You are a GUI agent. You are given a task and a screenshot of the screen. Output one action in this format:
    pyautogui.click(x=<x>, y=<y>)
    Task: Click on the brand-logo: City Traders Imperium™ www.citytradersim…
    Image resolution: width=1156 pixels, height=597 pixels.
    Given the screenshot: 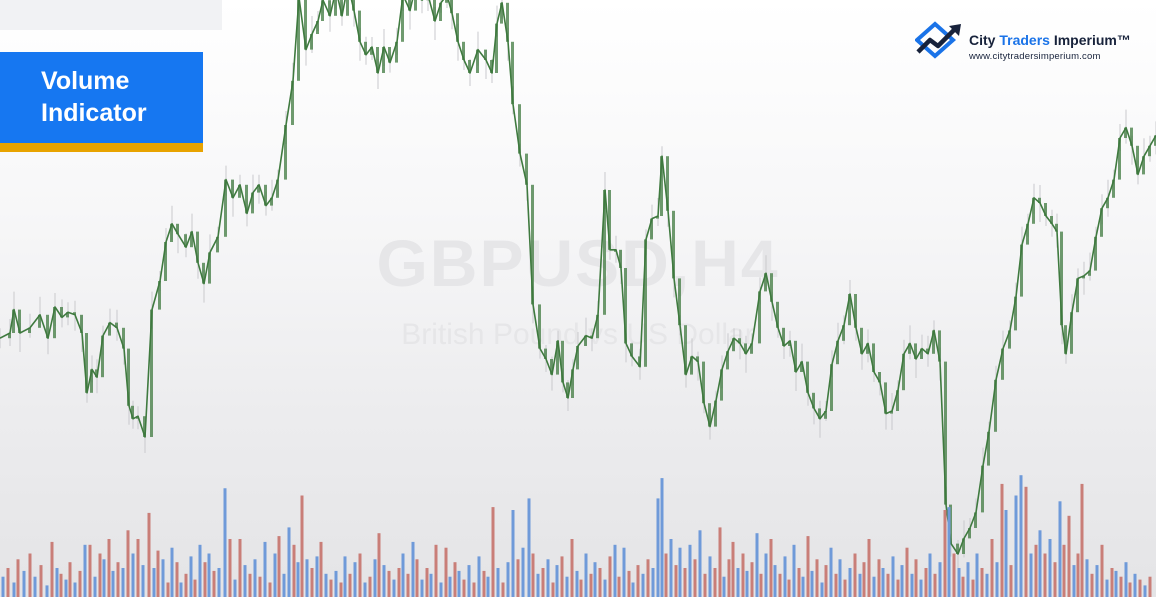 What is the action you would take?
    pyautogui.click(x=1030, y=41)
    